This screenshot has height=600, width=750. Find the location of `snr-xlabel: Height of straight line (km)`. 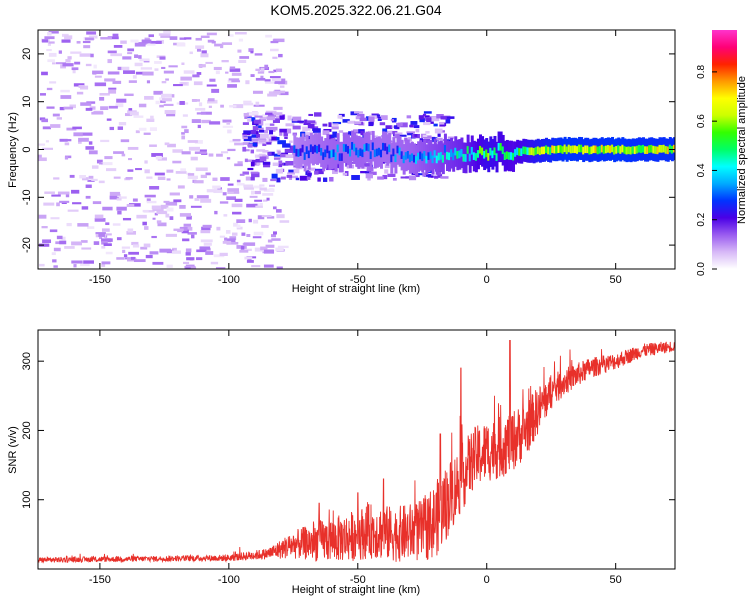

snr-xlabel: Height of straight line (km) is located at coordinates (356, 590).